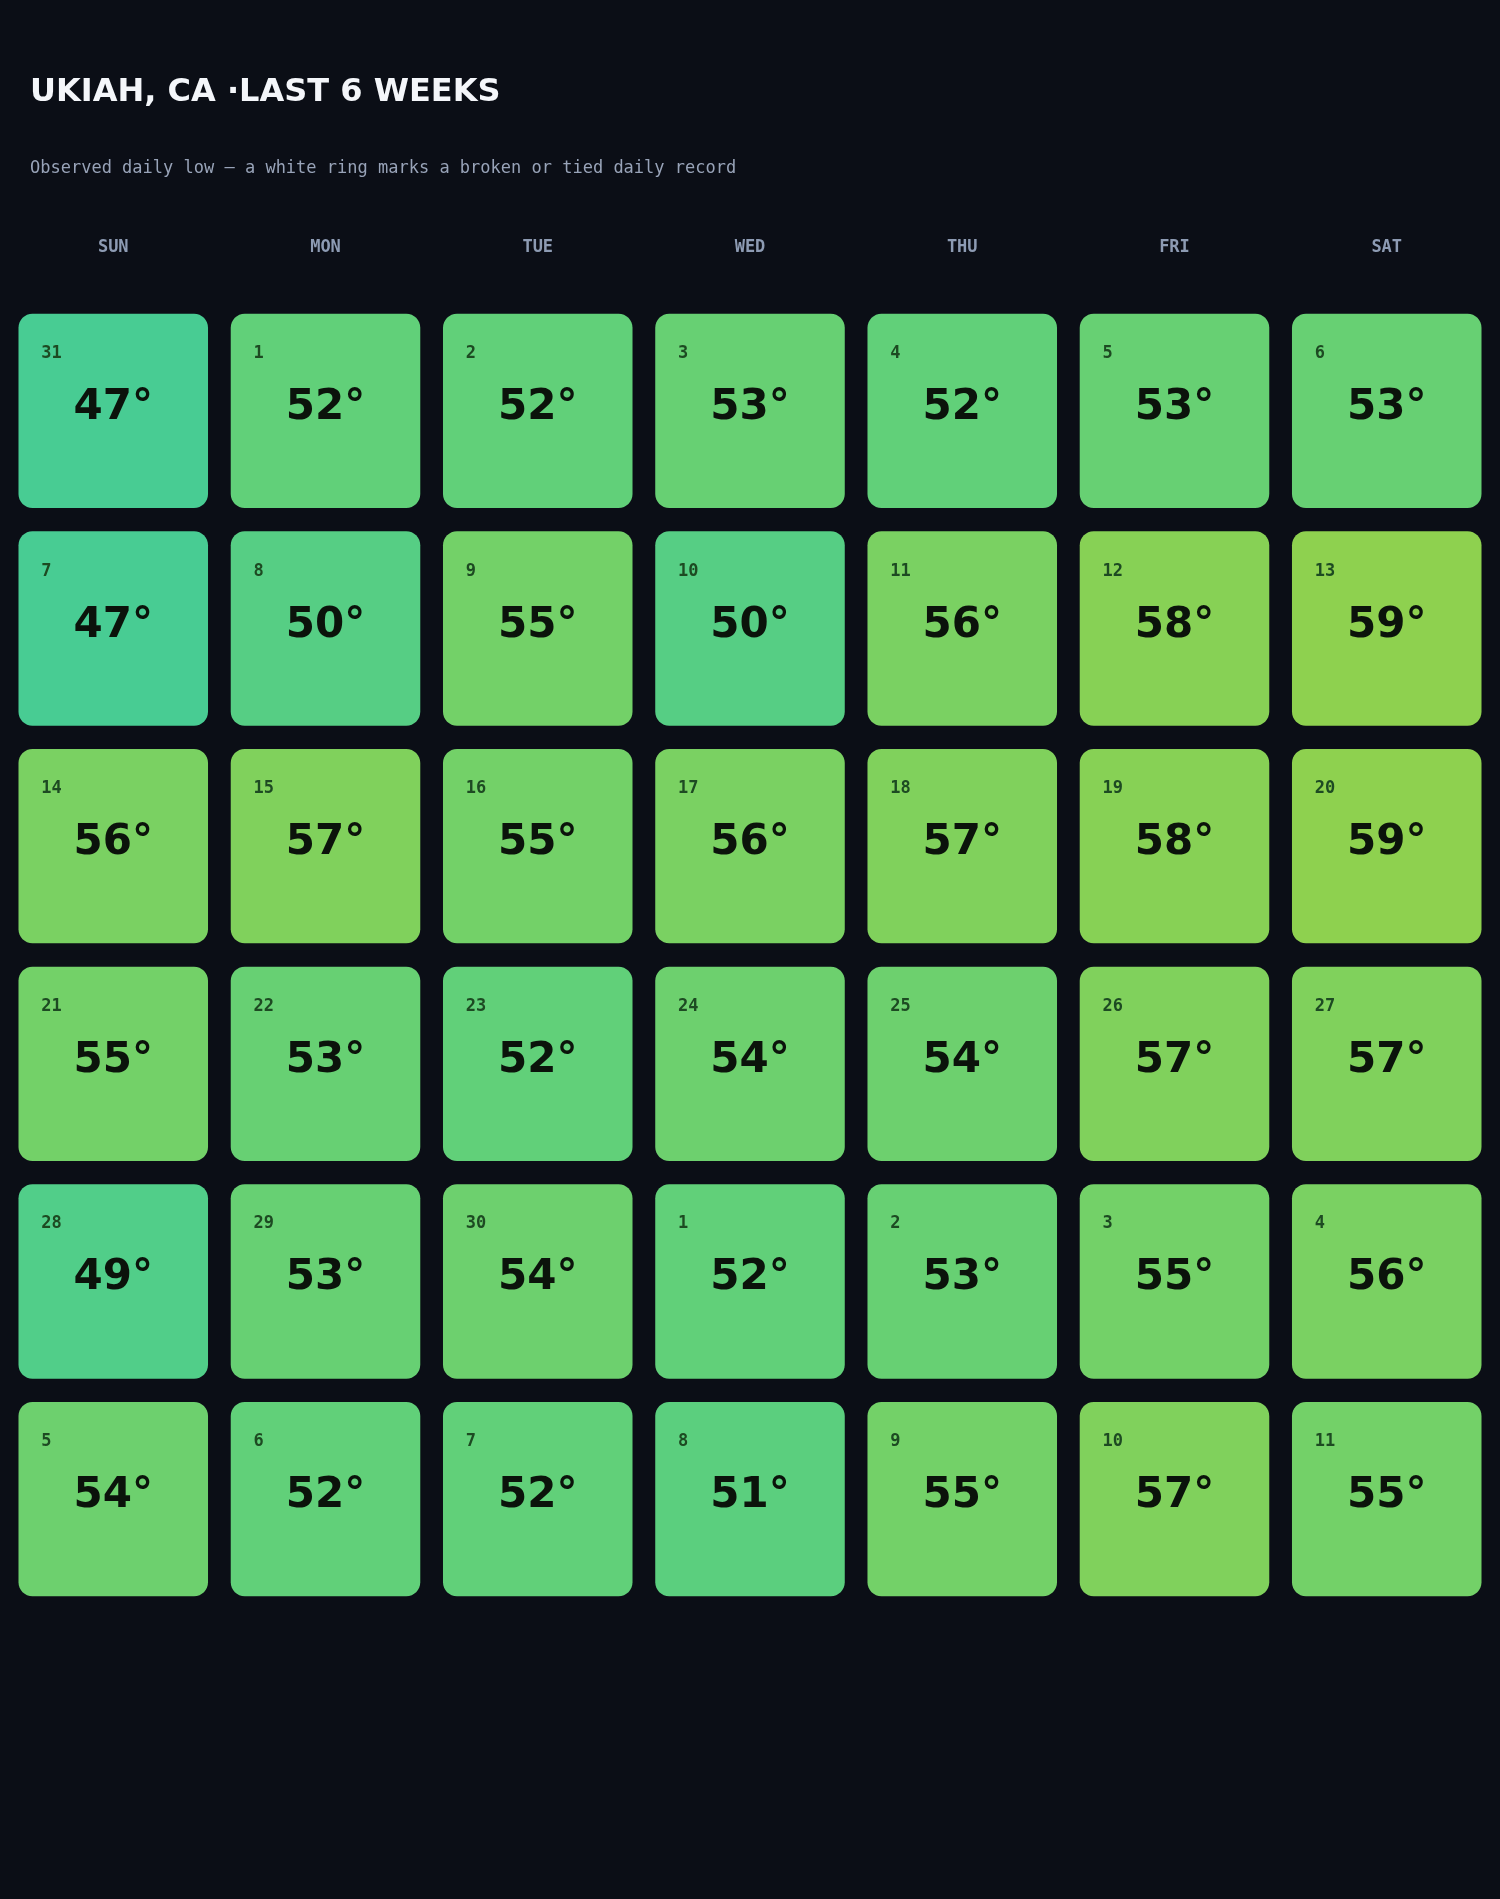 Image resolution: width=1500 pixels, height=1899 pixels. Describe the element at coordinates (900, 1004) in the screenshot. I see `annotation: 25` at that location.